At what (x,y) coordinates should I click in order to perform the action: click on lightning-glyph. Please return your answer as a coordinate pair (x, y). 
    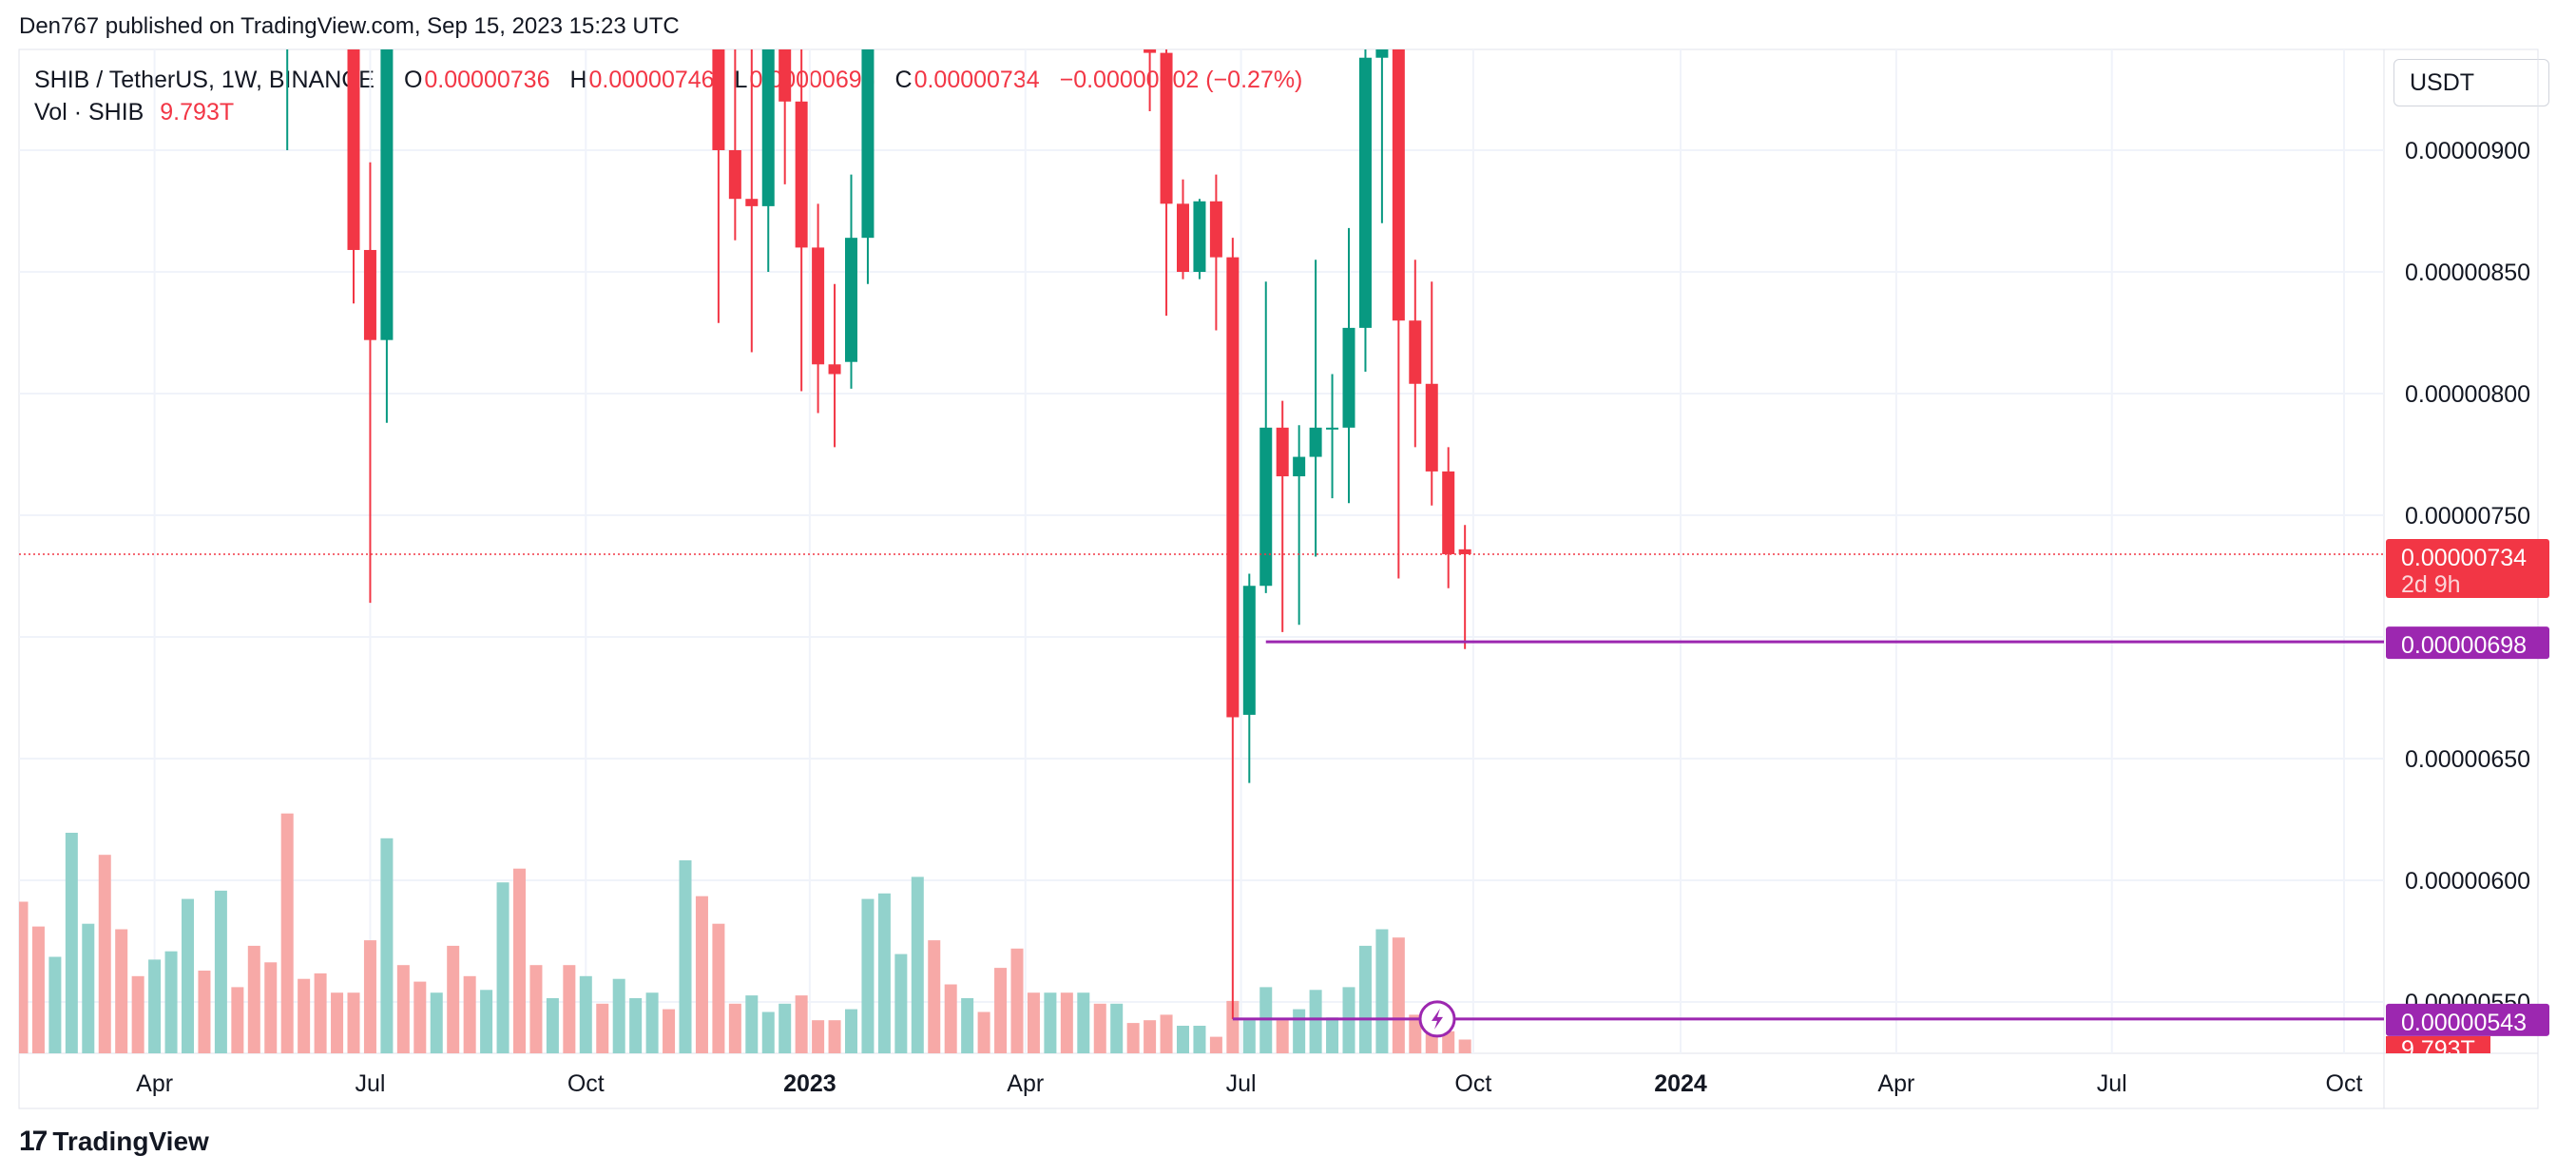
    Looking at the image, I should click on (1437, 1019).